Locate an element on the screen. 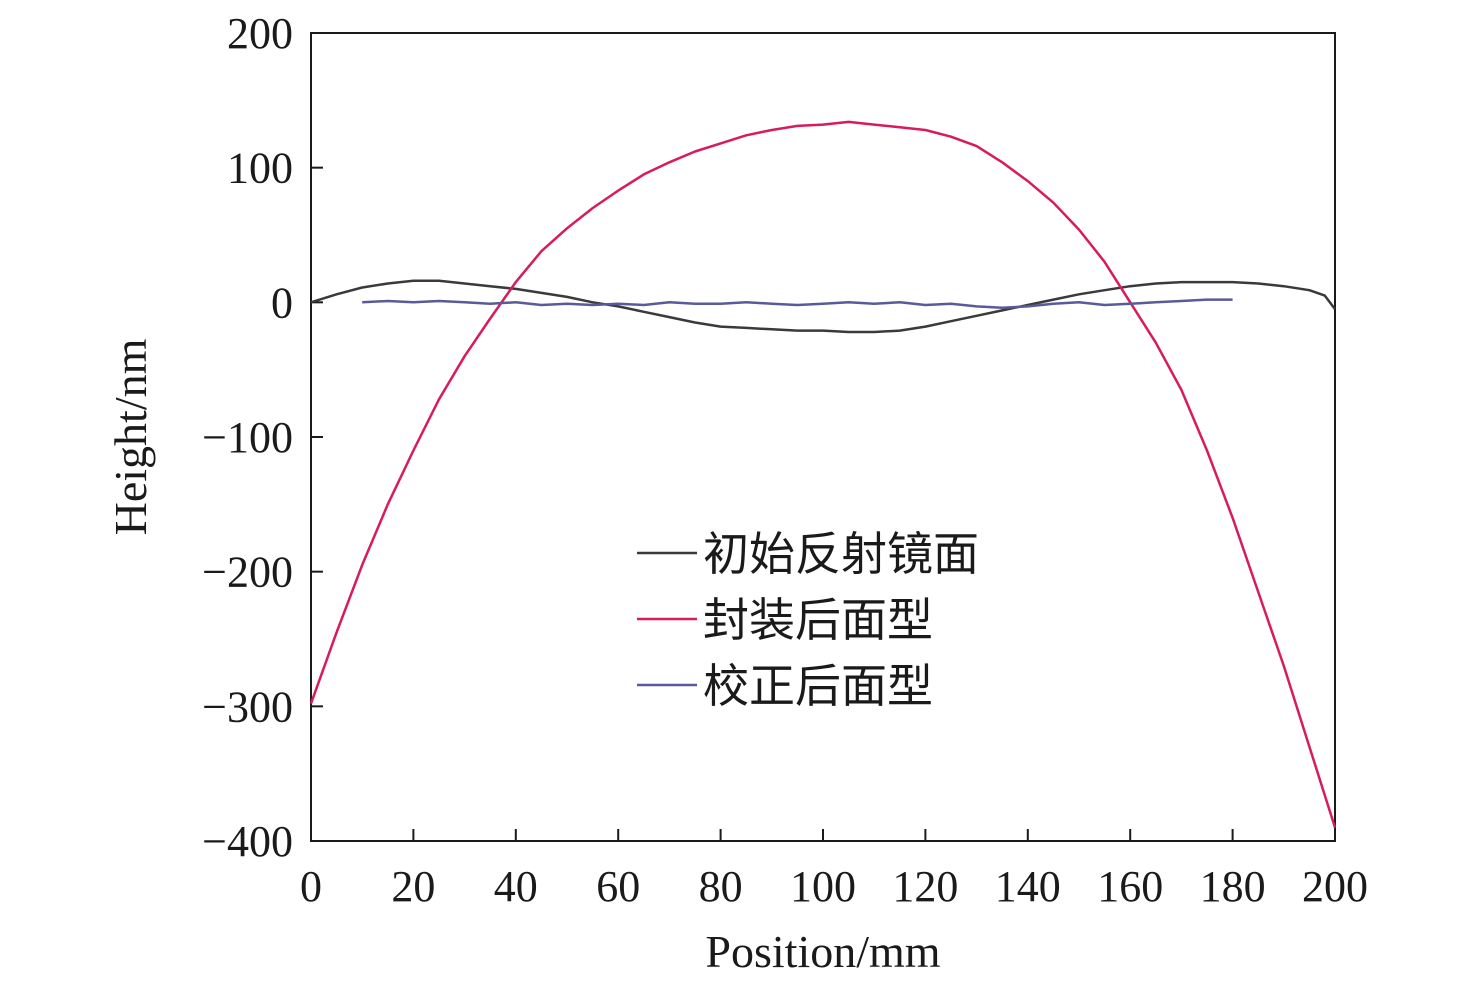 This screenshot has height=990, width=1476. x-tick-label: 180 is located at coordinates (1233, 886).